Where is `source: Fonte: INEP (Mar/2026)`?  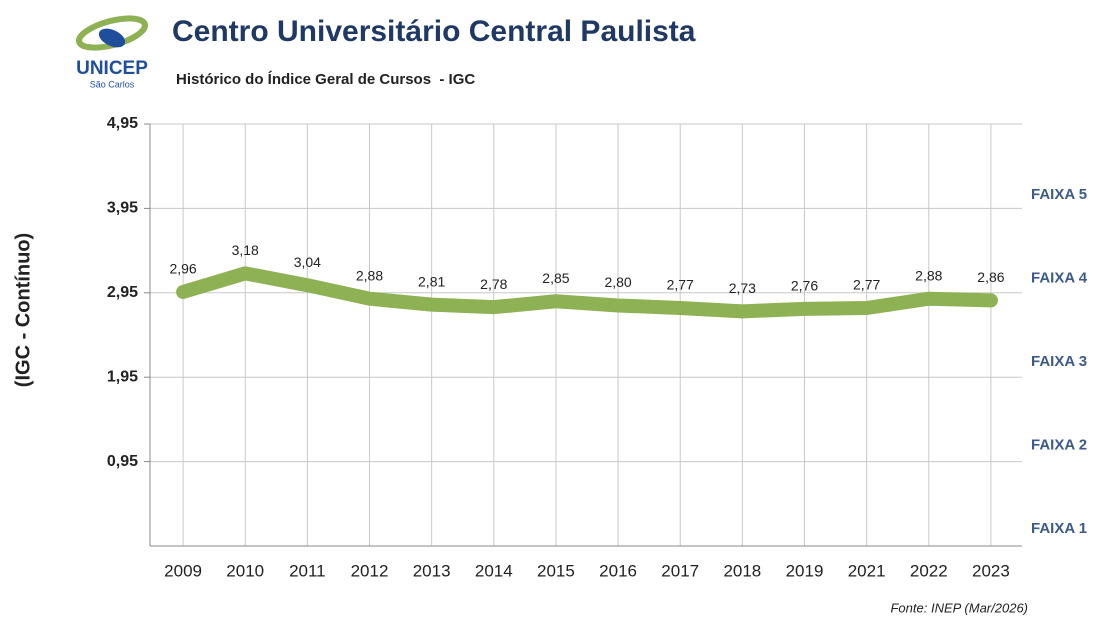 source: Fonte: INEP (Mar/2026) is located at coordinates (959, 607).